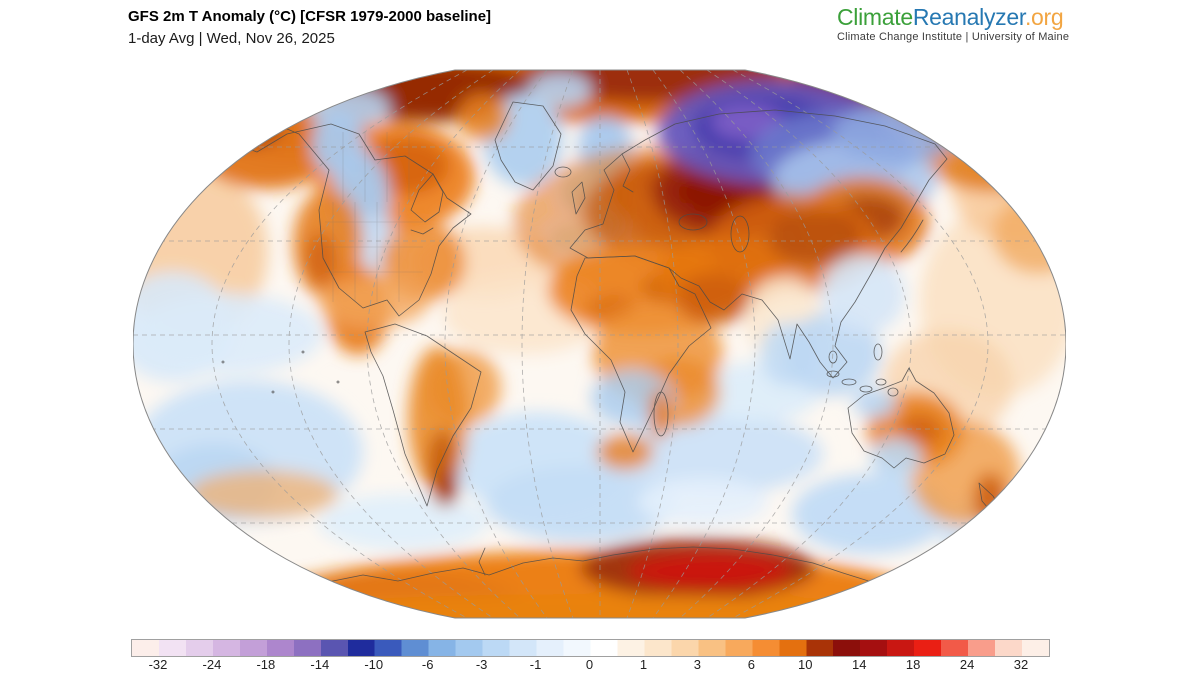  Describe the element at coordinates (697, 664) in the screenshot. I see `legend-tick-label: 3` at that location.